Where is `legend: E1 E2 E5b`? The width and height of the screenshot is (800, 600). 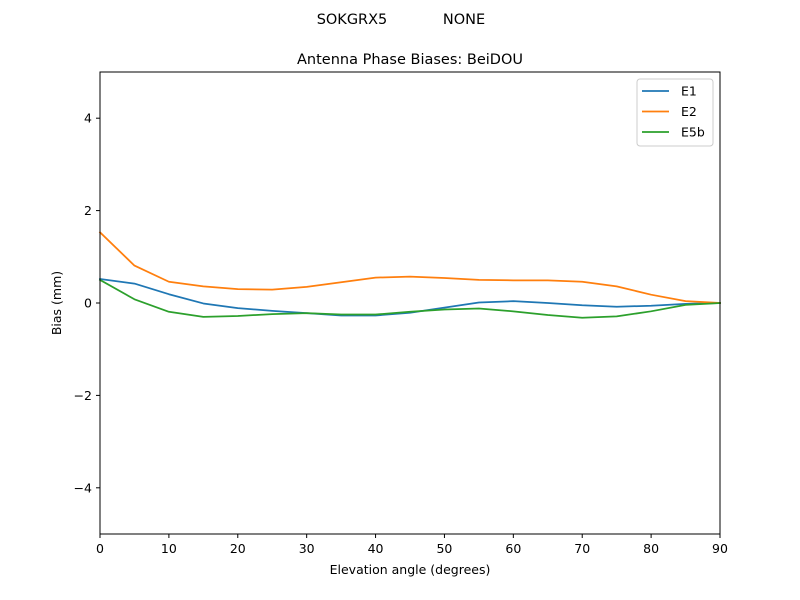
legend: E1 E2 E5b is located at coordinates (675, 112).